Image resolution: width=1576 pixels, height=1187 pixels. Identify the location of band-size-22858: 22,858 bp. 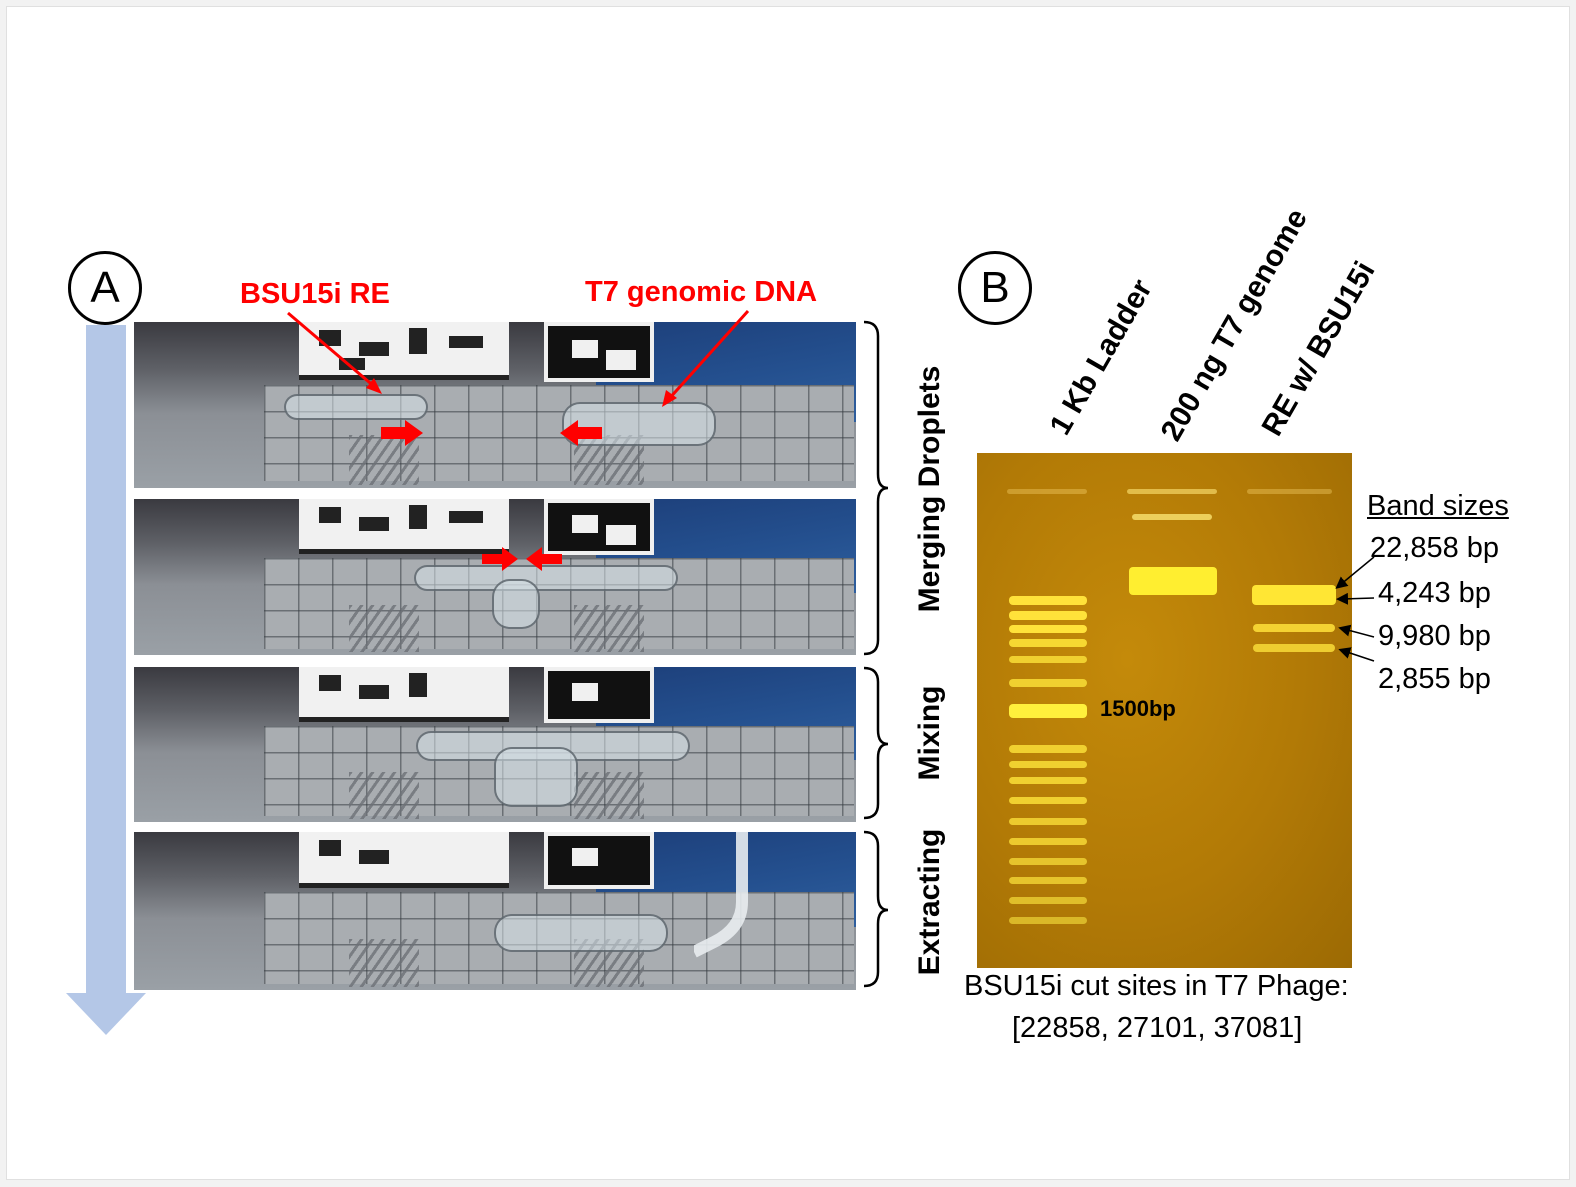
(1435, 548).